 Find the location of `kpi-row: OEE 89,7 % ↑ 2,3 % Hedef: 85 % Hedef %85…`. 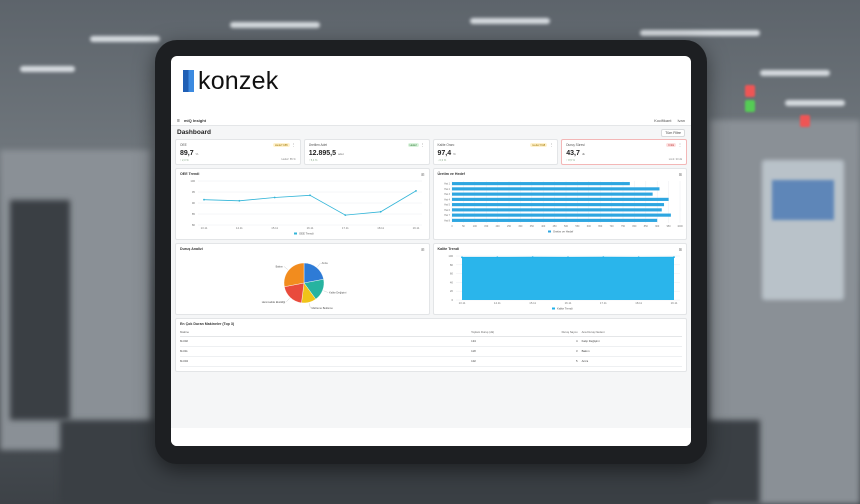

kpi-row: OEE 89,7 % ↑ 2,3 % Hedef: 85 % Hedef %85… is located at coordinates (431, 152).